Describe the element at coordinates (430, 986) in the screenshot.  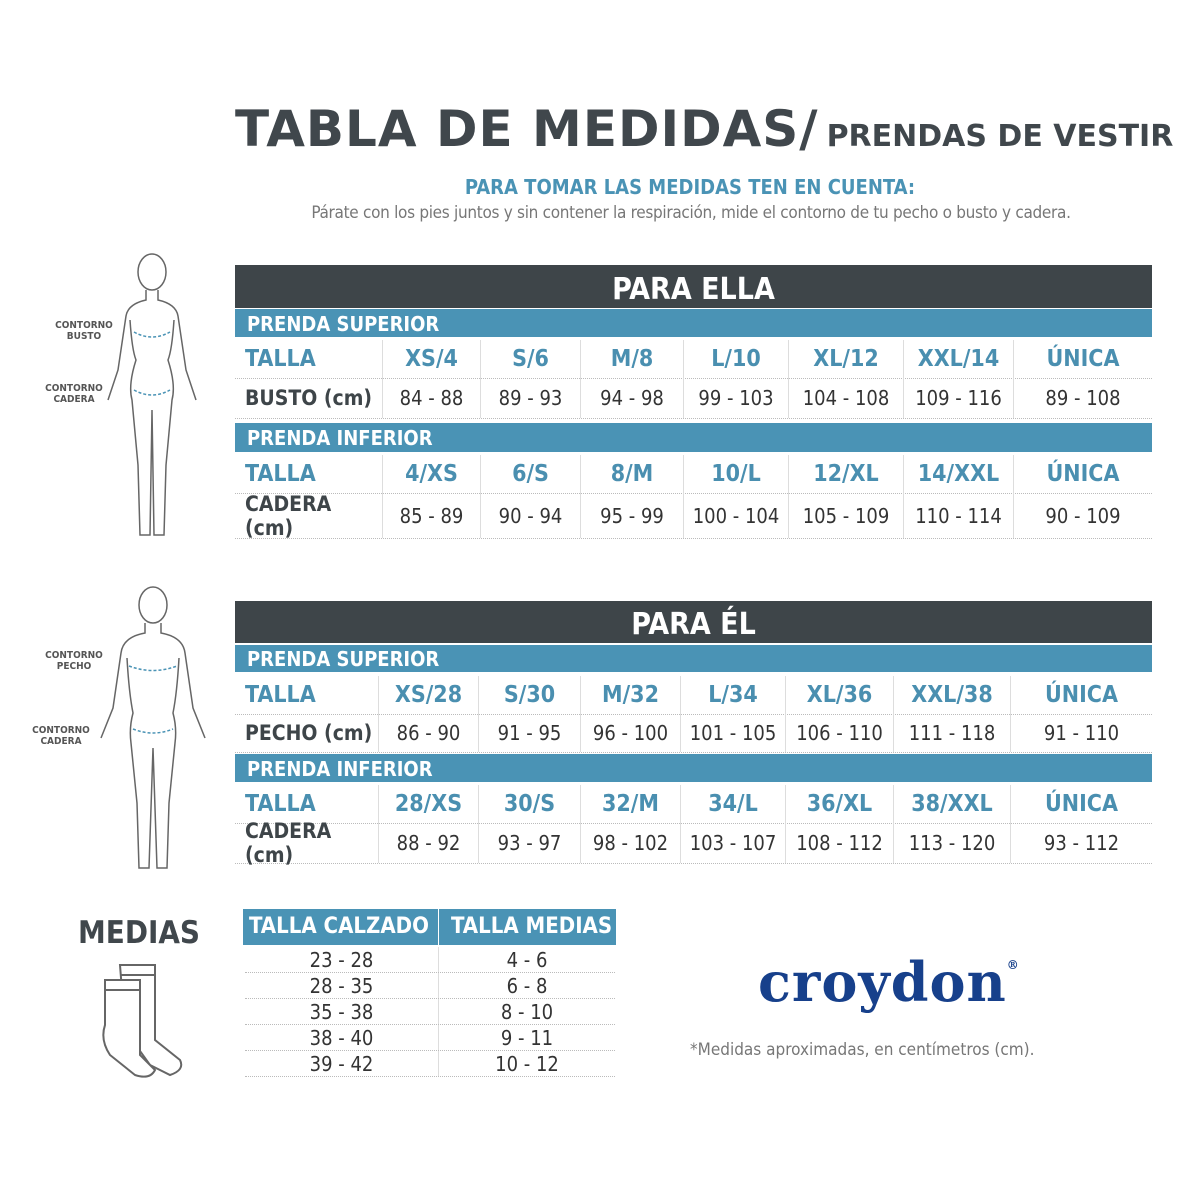
I see `socks-row: 28 - 35 6 - 8` at that location.